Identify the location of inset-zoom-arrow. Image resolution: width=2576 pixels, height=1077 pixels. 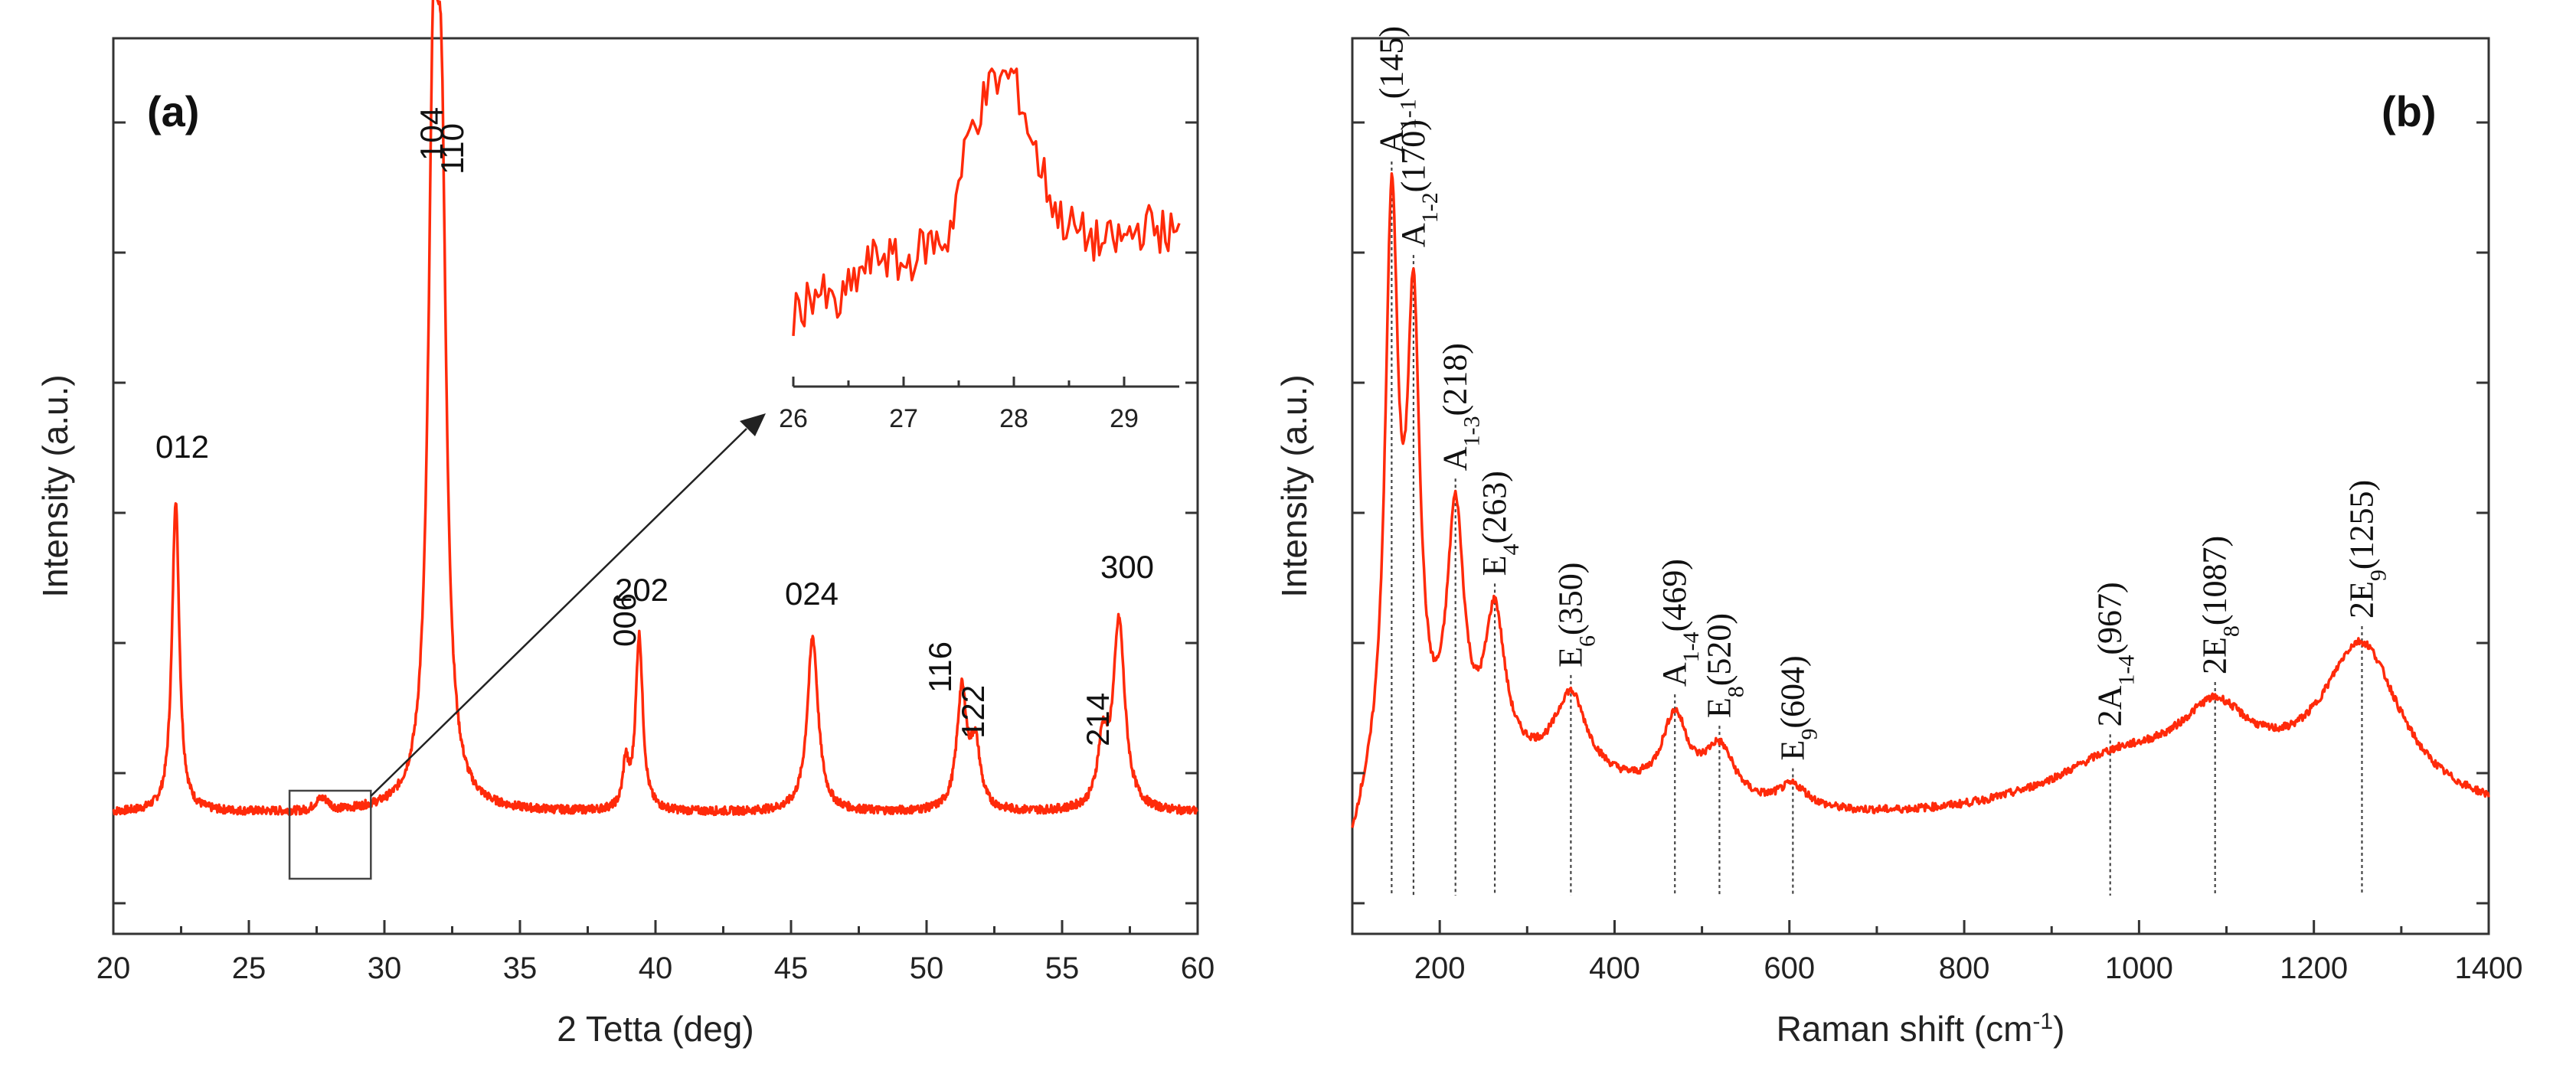
(558, 612).